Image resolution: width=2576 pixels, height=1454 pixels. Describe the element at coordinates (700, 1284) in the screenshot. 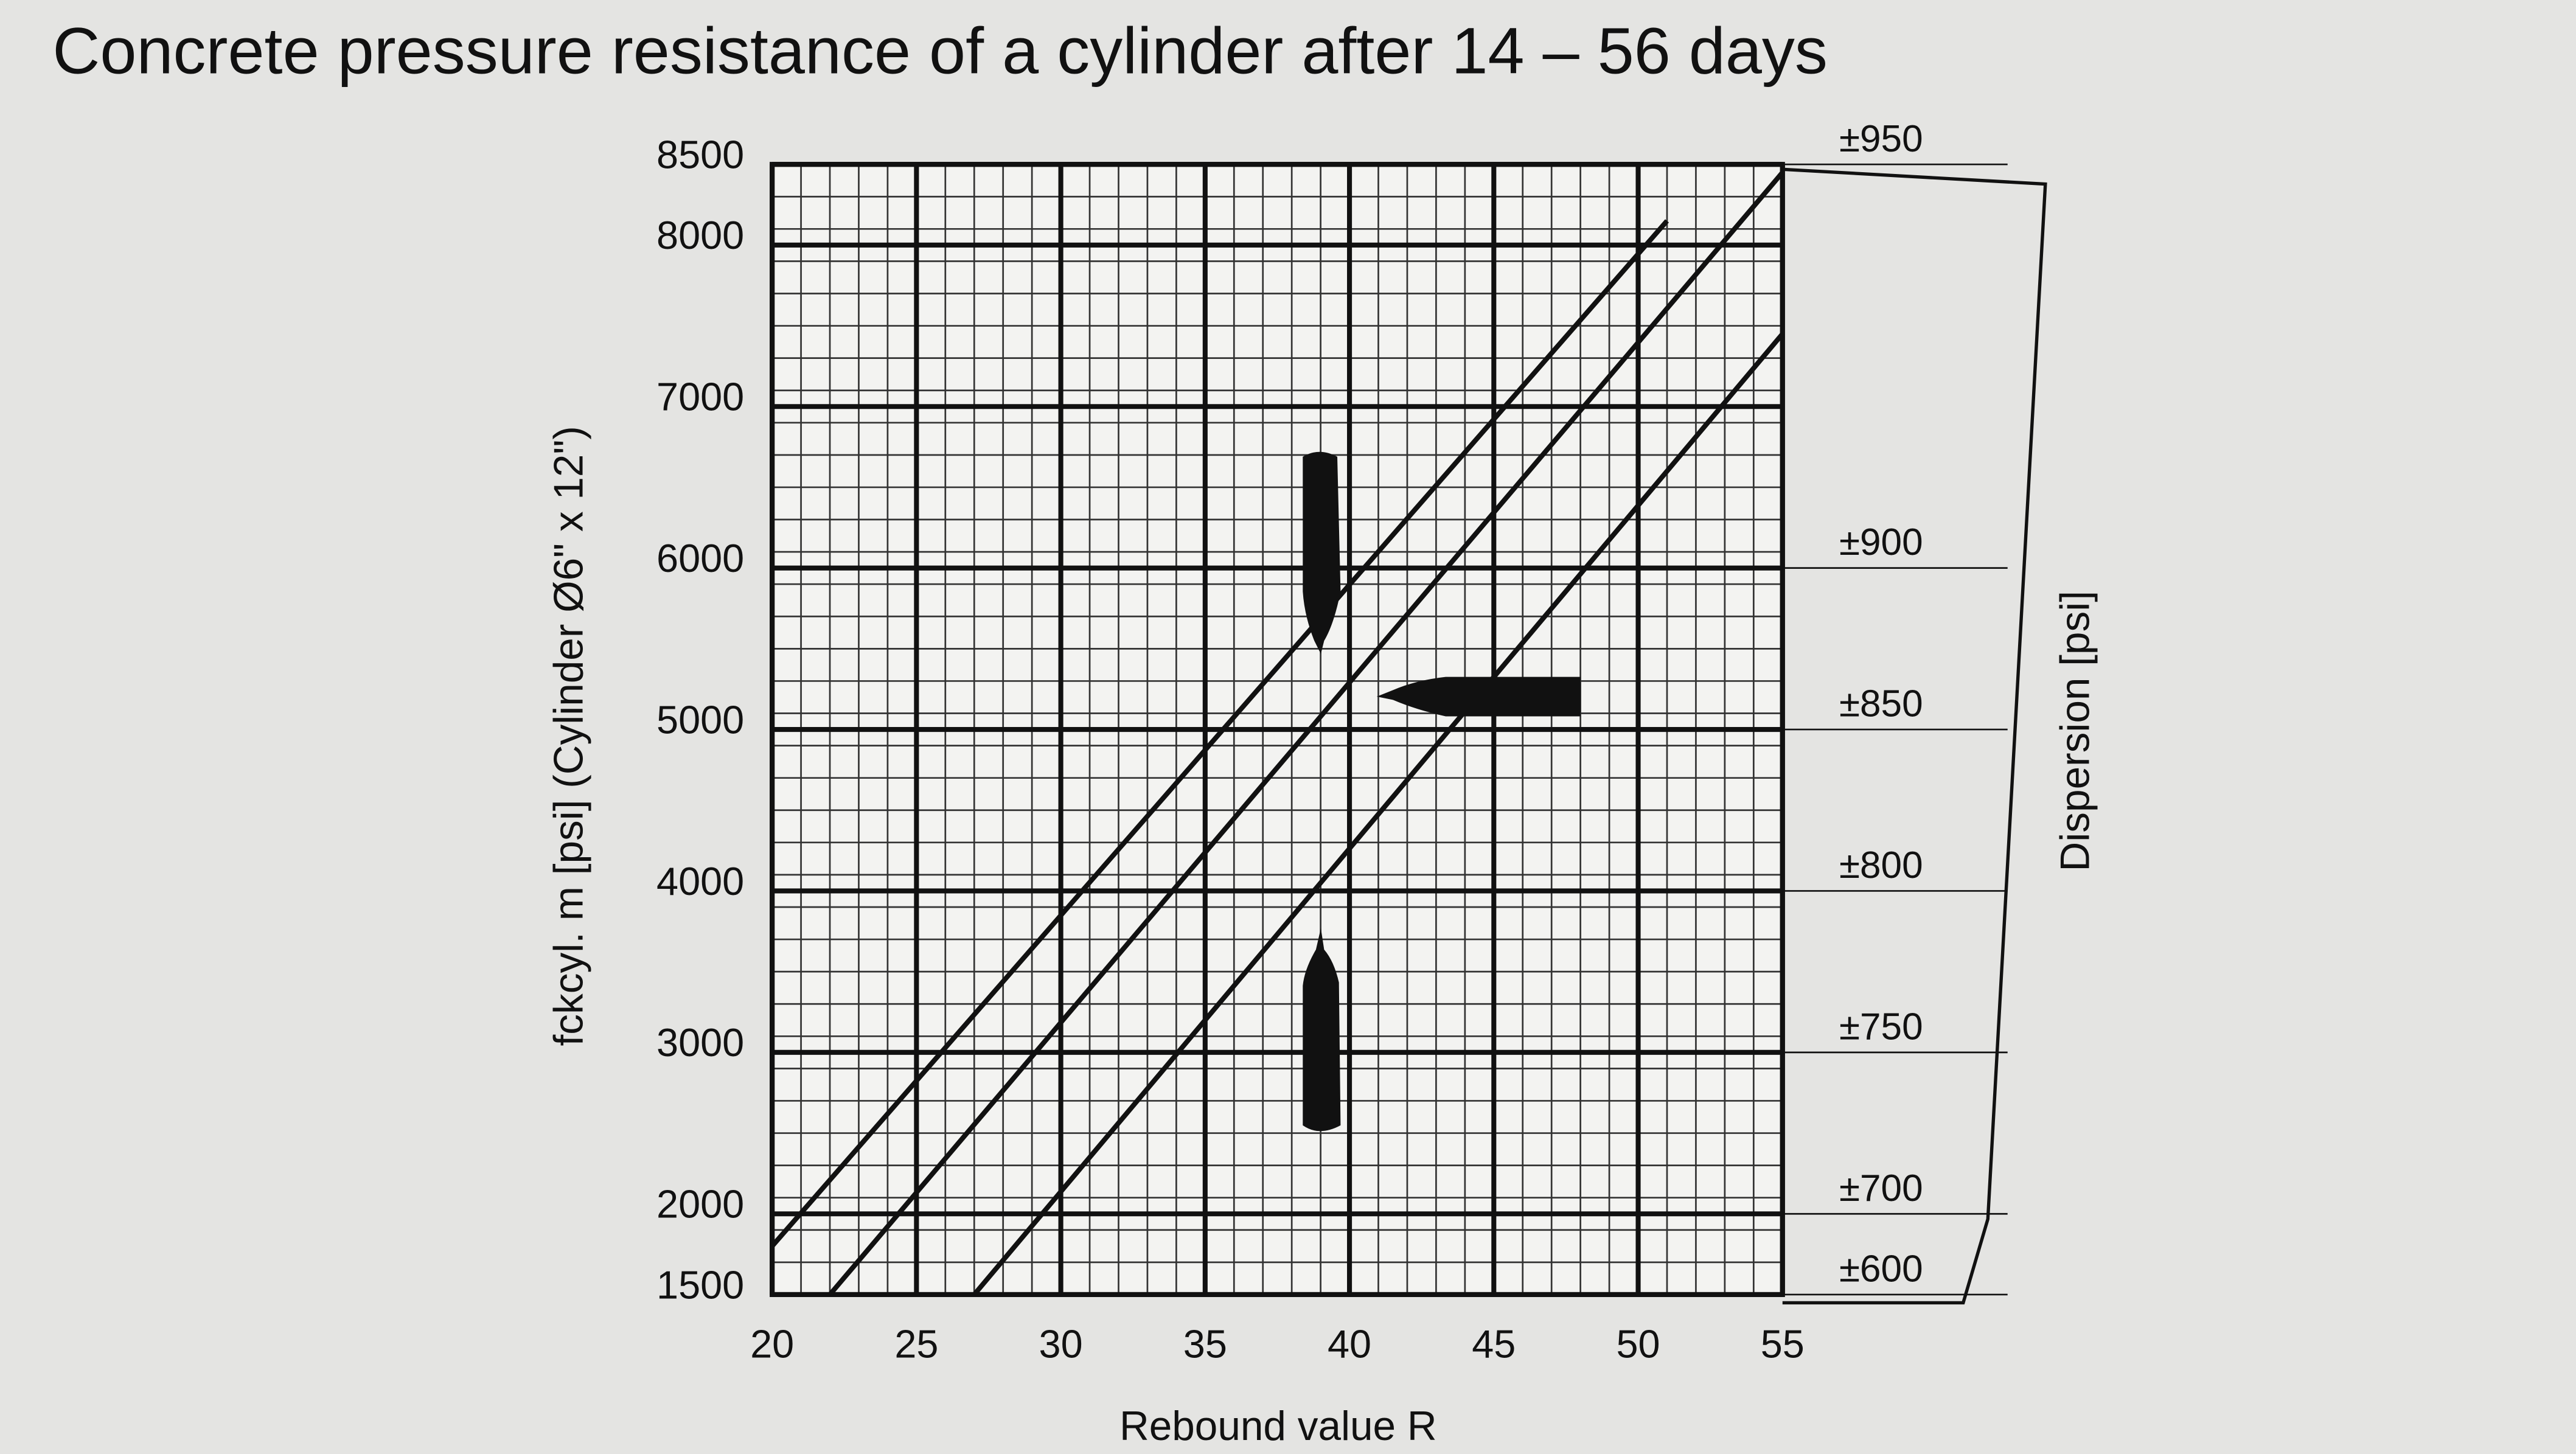

I see `y-tick-label: 1500` at that location.